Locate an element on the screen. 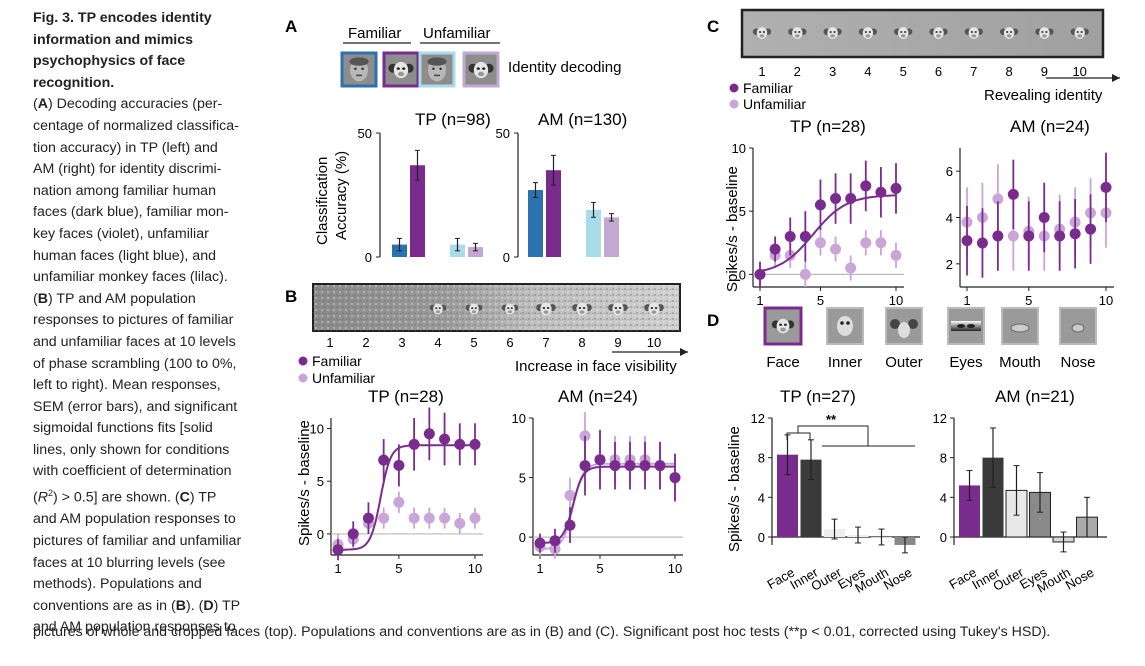 Image resolution: width=1145 pixels, height=666 pixels. caption-line: (R2) > 0.5] are shown. (C) TP is located at coordinates (125, 497).